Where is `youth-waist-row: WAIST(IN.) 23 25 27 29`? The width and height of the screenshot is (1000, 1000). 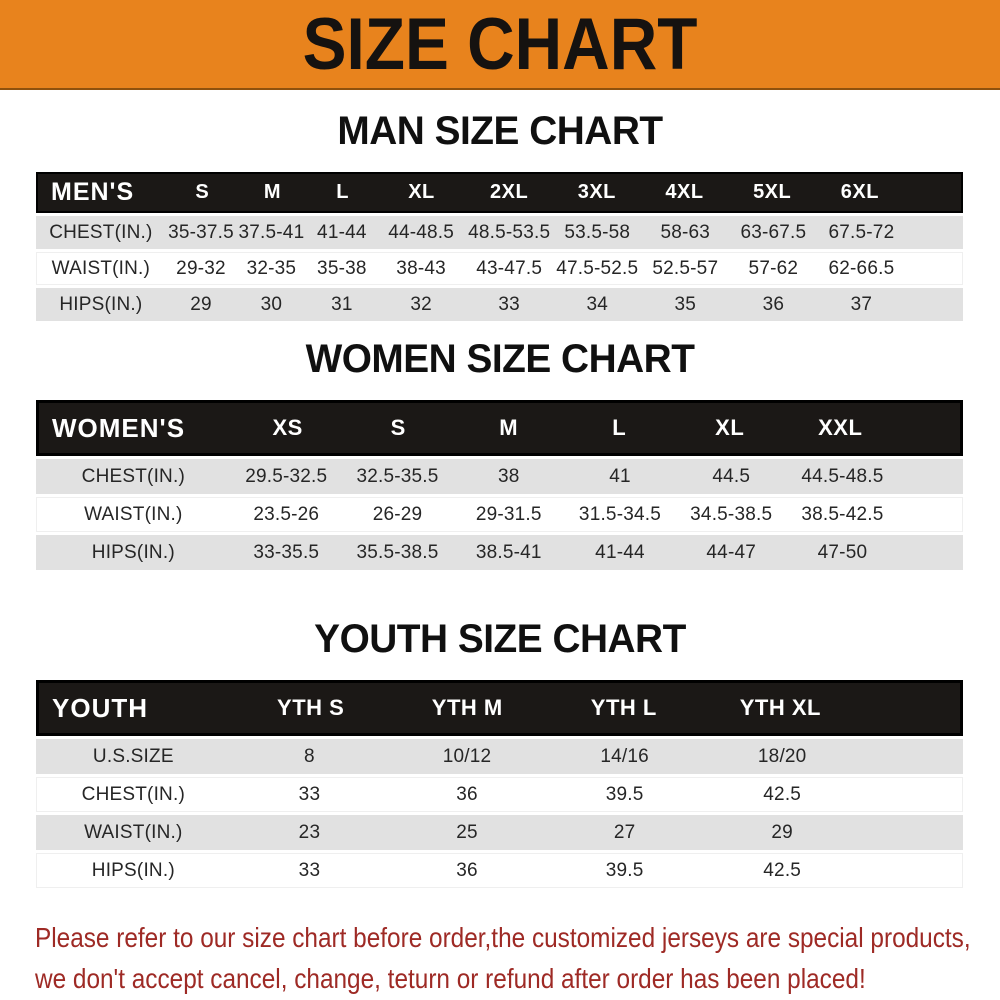 youth-waist-row: WAIST(IN.) 23 25 27 29 is located at coordinates (499, 832).